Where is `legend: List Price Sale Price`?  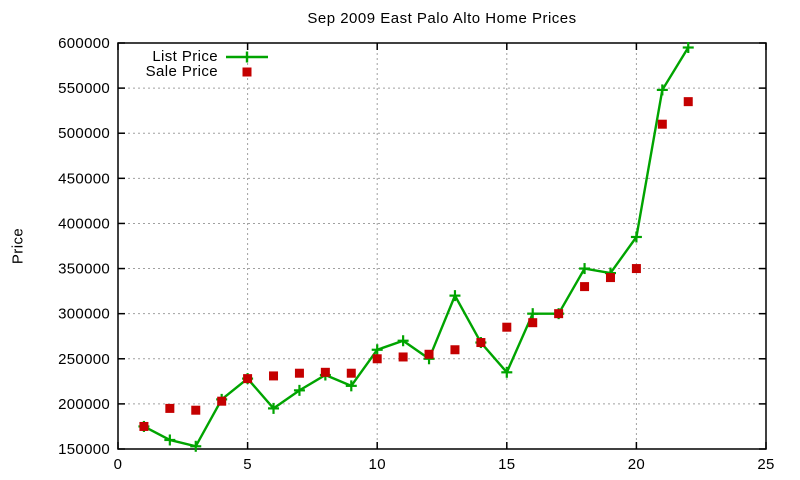
legend: List Price Sale Price is located at coordinates (194, 64).